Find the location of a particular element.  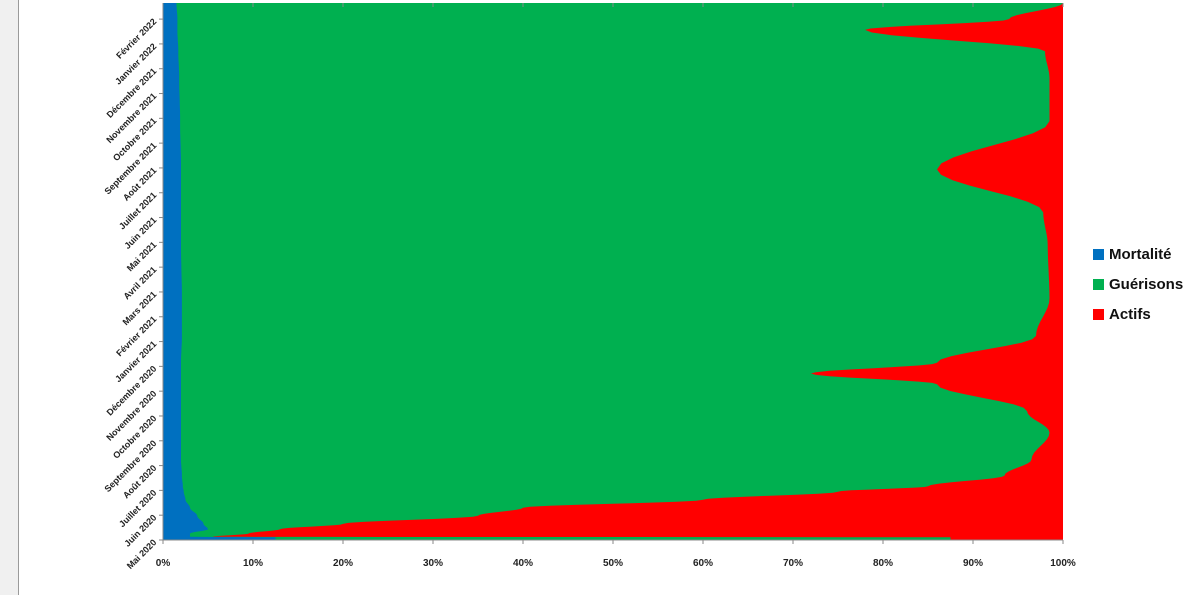

legend-label-mortalite: Mortalité is located at coordinates (1140, 254).